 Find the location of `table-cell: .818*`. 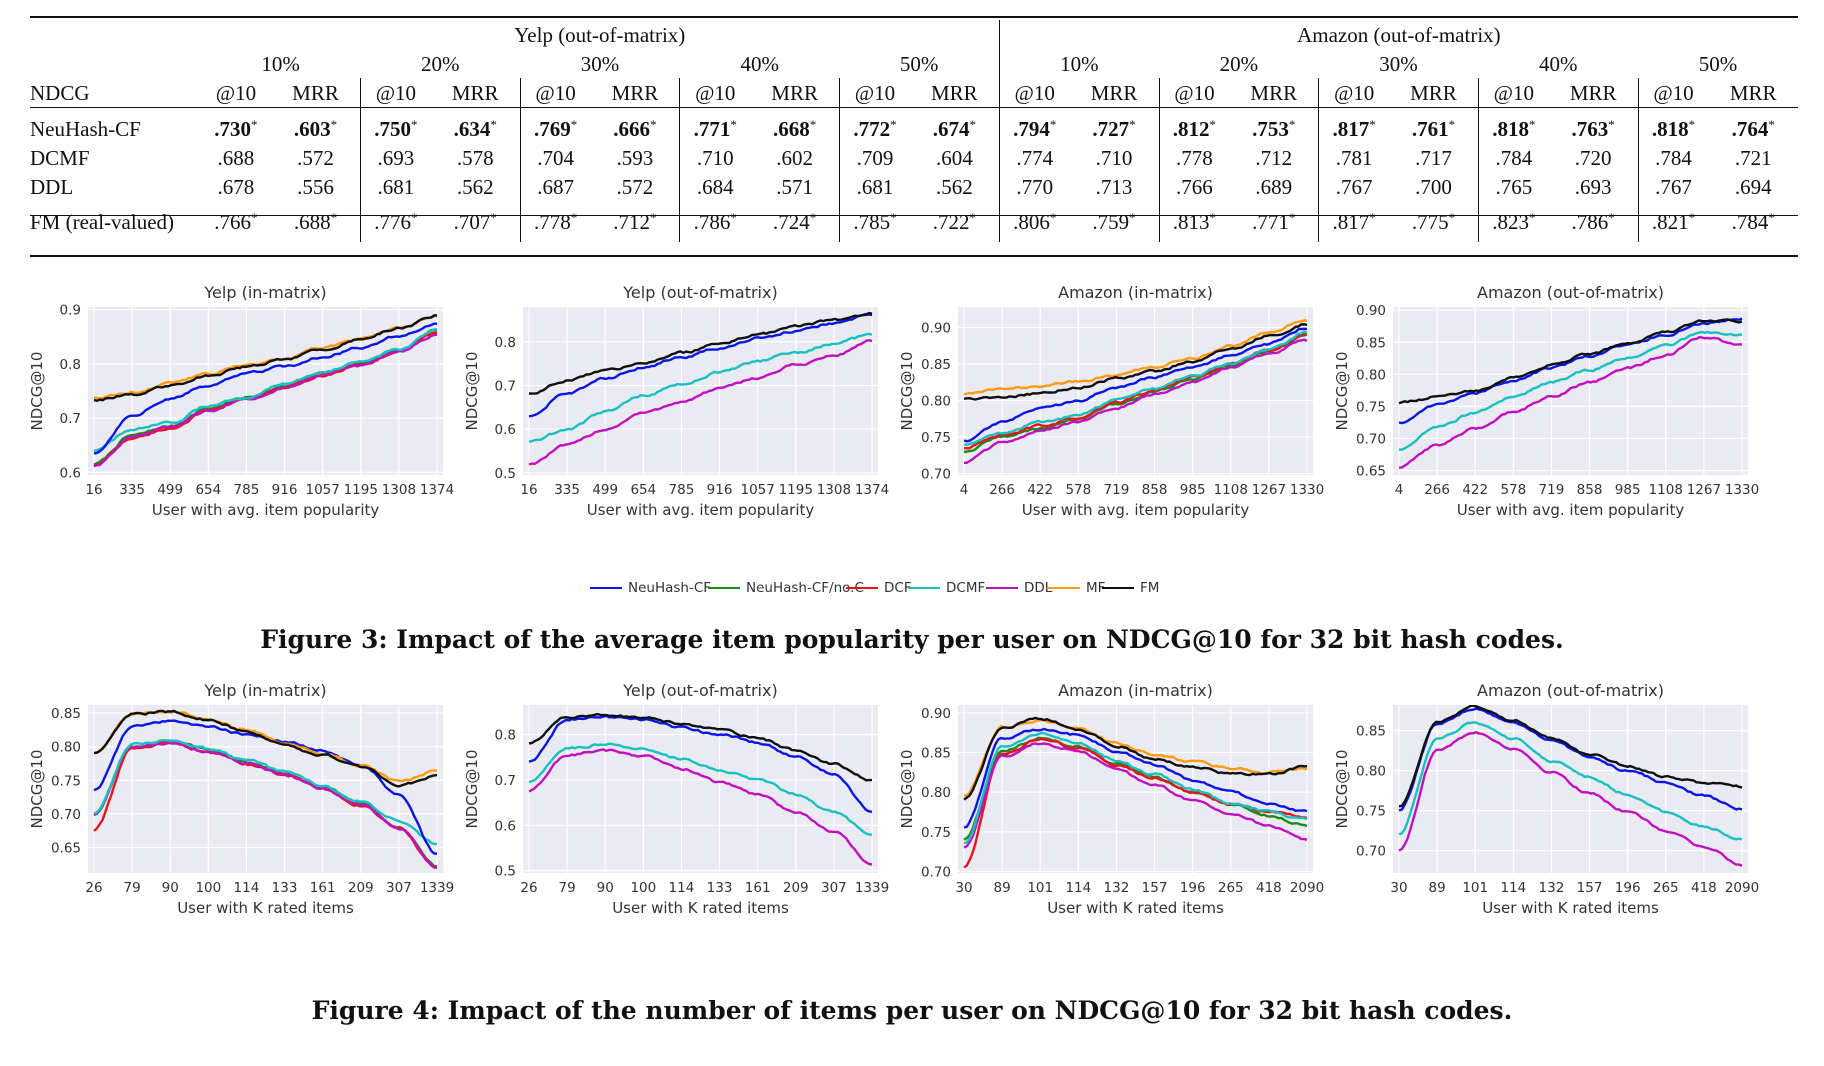

table-cell: .818* is located at coordinates (1513, 126).